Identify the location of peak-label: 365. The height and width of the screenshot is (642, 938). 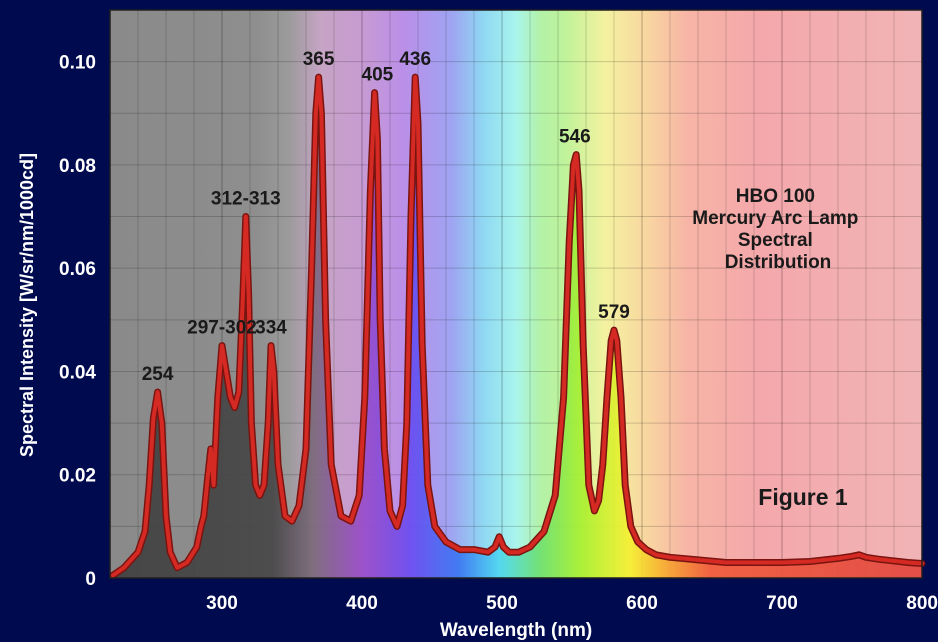
(319, 59).